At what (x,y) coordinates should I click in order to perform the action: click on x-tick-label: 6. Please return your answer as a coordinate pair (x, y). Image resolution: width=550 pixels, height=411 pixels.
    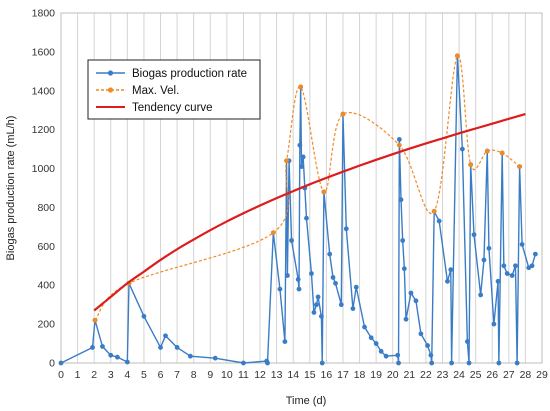
    Looking at the image, I should click on (161, 375).